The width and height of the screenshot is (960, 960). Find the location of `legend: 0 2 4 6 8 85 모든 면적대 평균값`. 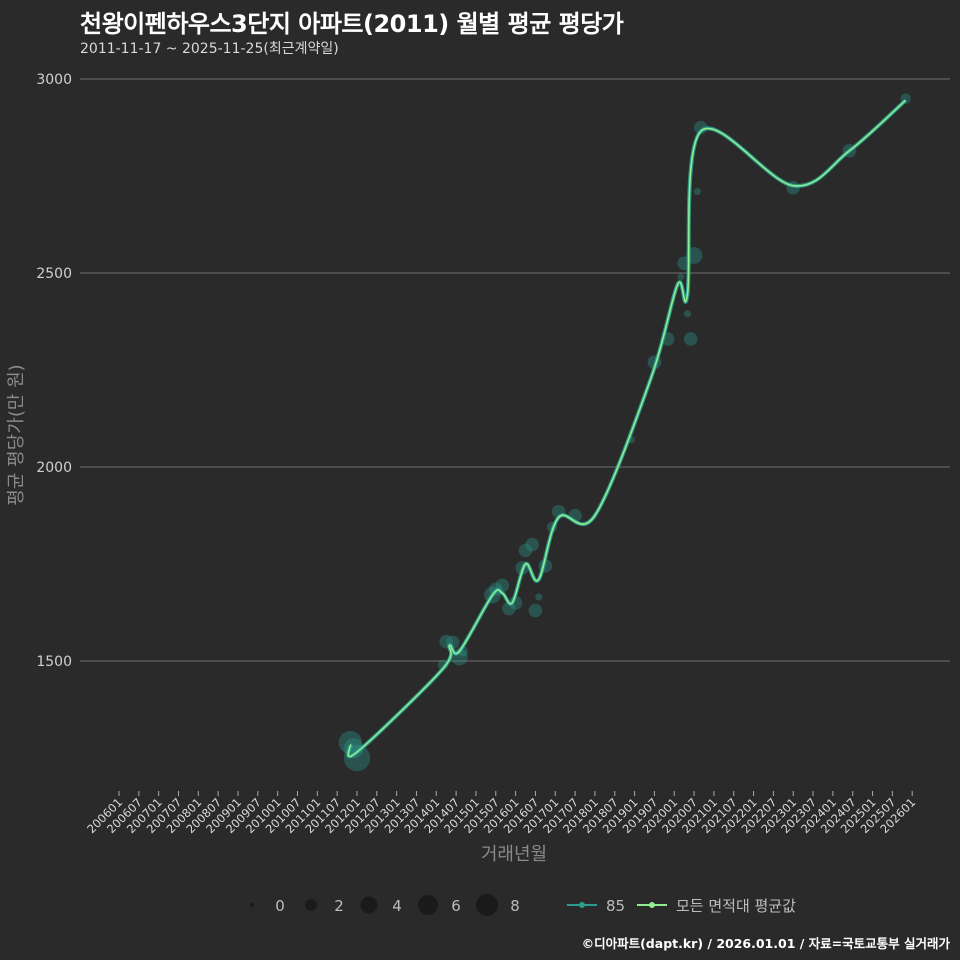

legend: 0 2 4 6 8 85 모든 면적대 평균값 is located at coordinates (523, 905).